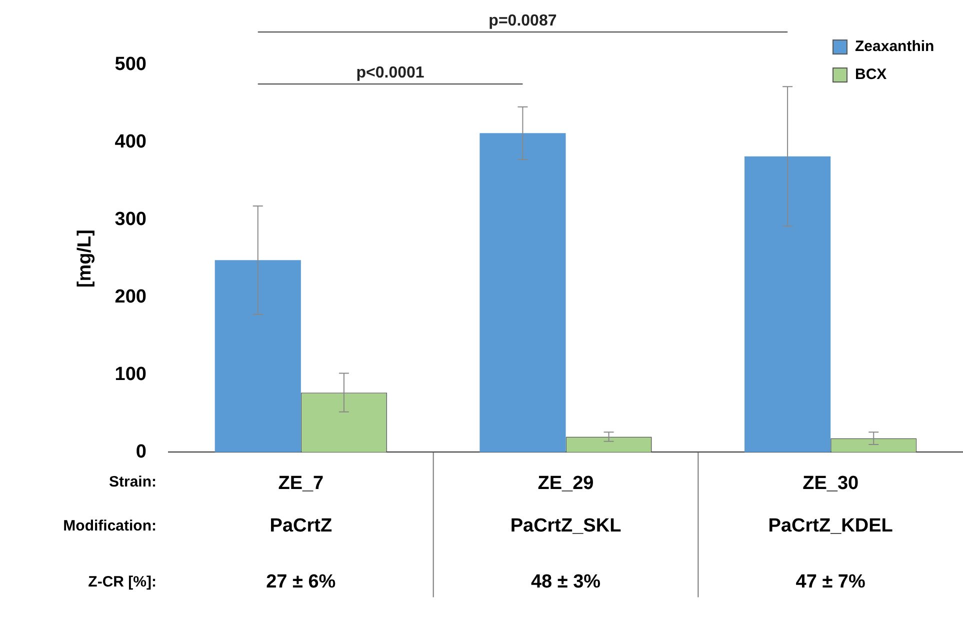 The image size is (963, 635). What do you see at coordinates (109, 525) in the screenshot?
I see `text: Modification:` at bounding box center [109, 525].